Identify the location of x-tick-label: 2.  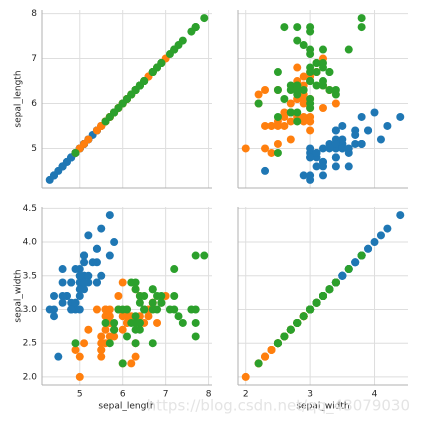
(246, 395).